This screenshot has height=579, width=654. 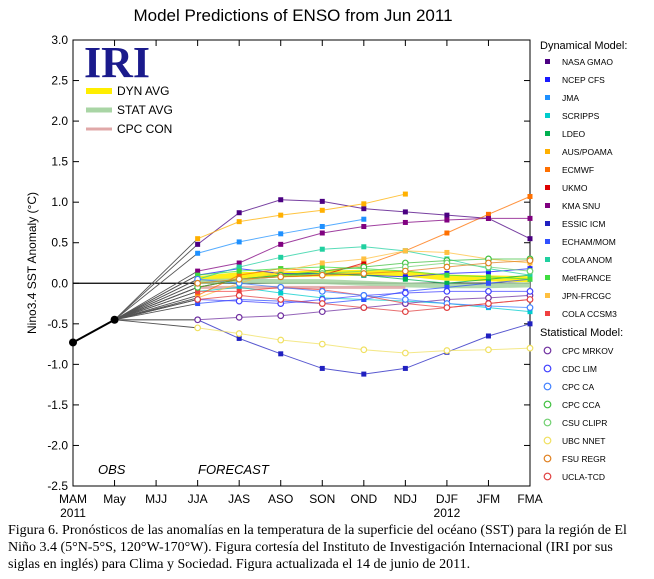 I want to click on x-tick-label: SON, so click(x=322, y=499).